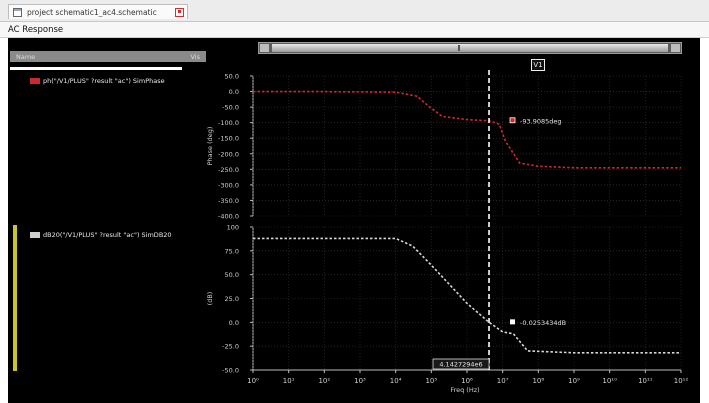 The width and height of the screenshot is (709, 403). What do you see at coordinates (431, 381) in the screenshot?
I see `xtick-label: 10⁵` at bounding box center [431, 381].